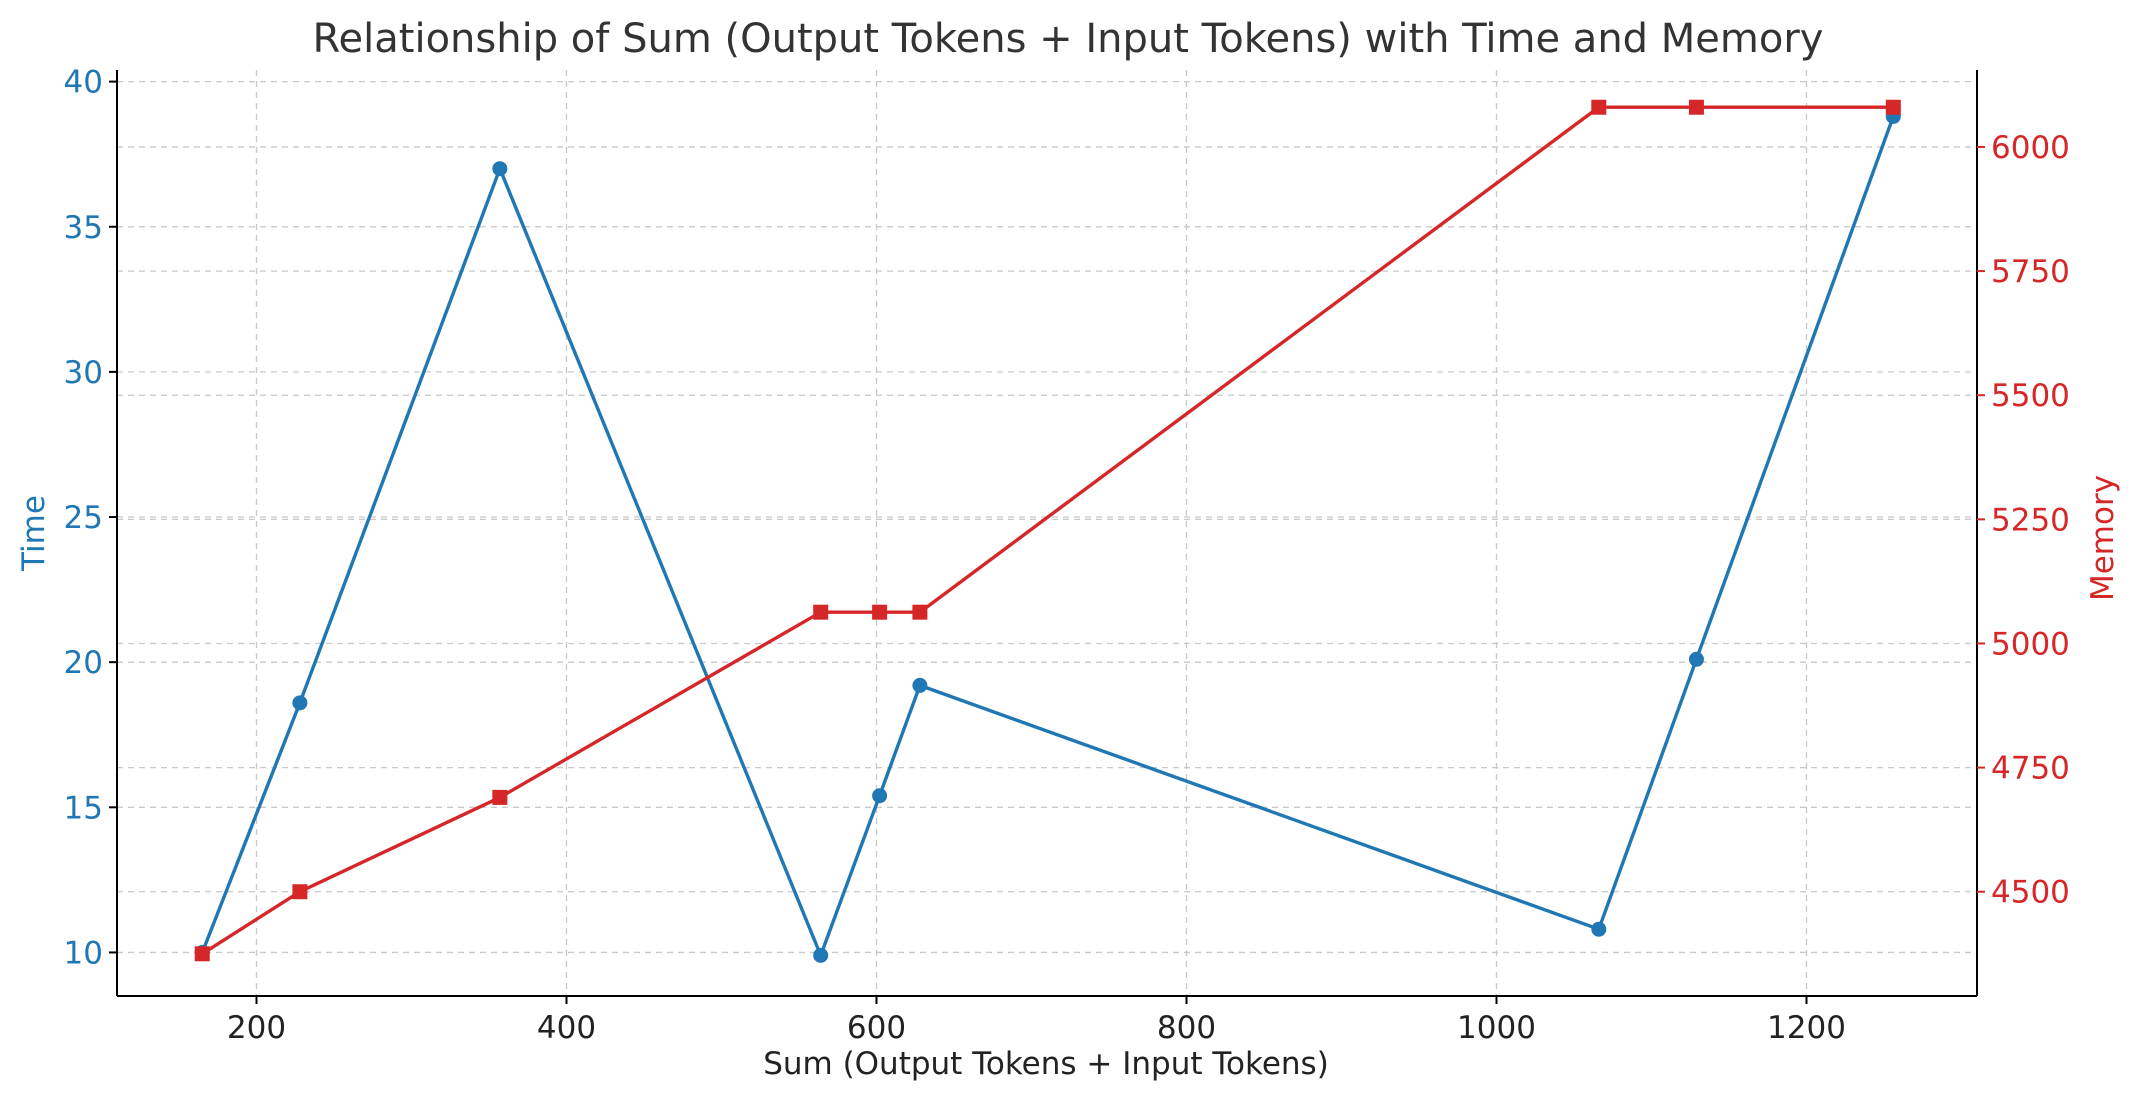 Image resolution: width=2135 pixels, height=1101 pixels. What do you see at coordinates (83, 518) in the screenshot?
I see `y-left-tick-label: 25` at bounding box center [83, 518].